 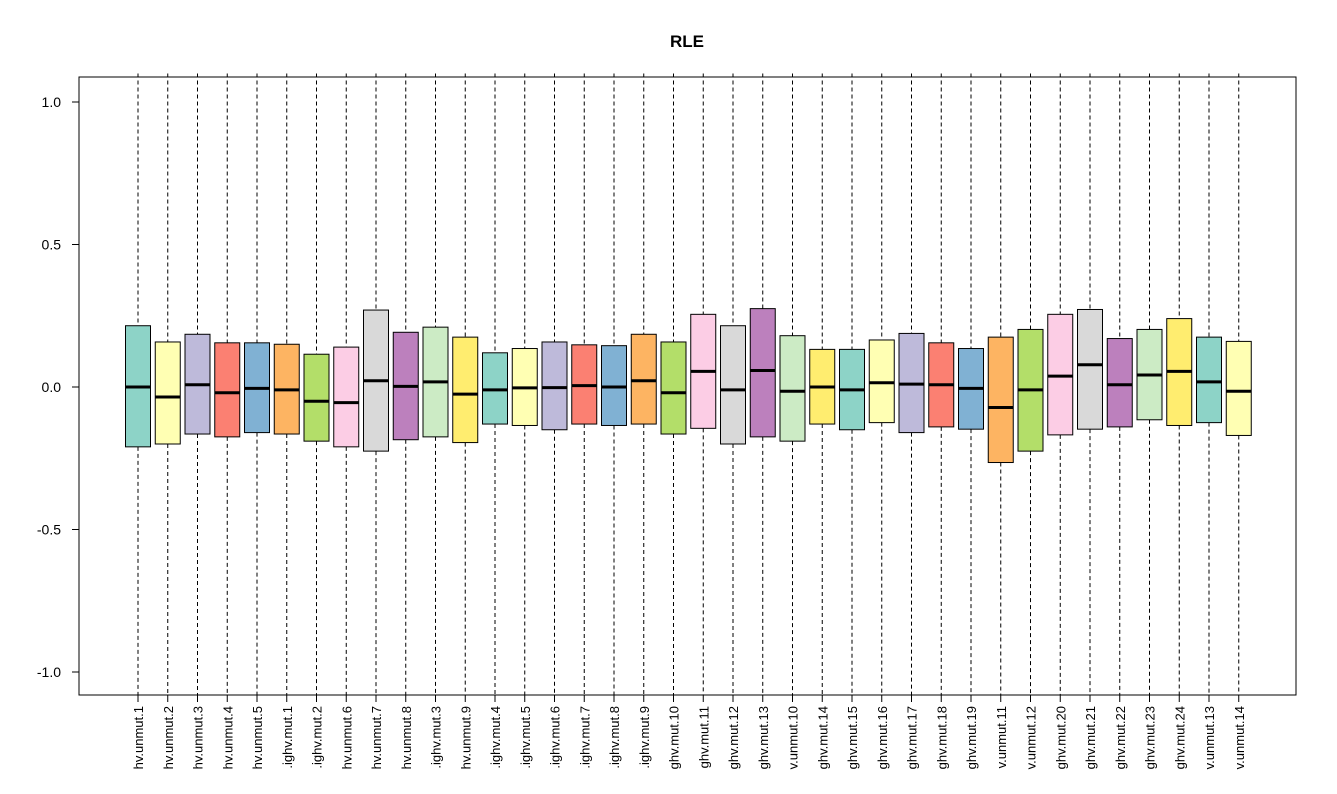 I want to click on box-hv.unmut.3, so click(x=197, y=384).